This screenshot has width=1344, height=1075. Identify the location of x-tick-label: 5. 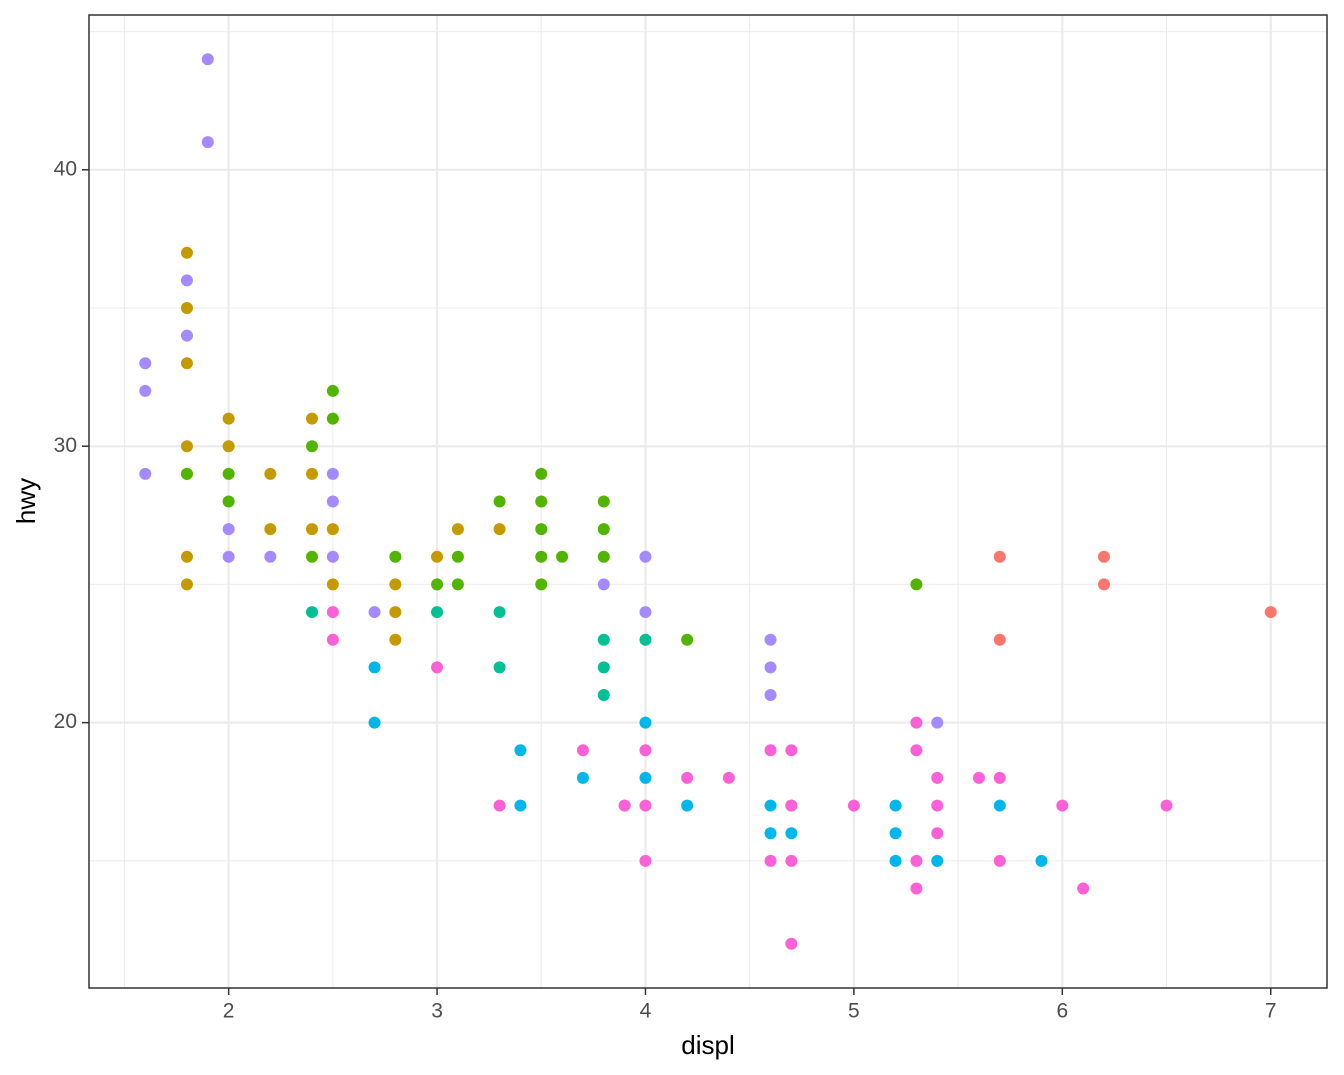
(854, 1011).